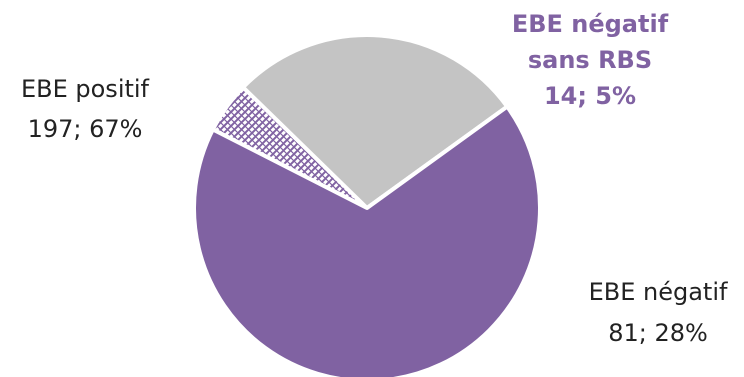 Image resolution: width=744 pixels, height=377 pixels. What do you see at coordinates (85, 129) in the screenshot?
I see `data-label-line: 197; 67%` at bounding box center [85, 129].